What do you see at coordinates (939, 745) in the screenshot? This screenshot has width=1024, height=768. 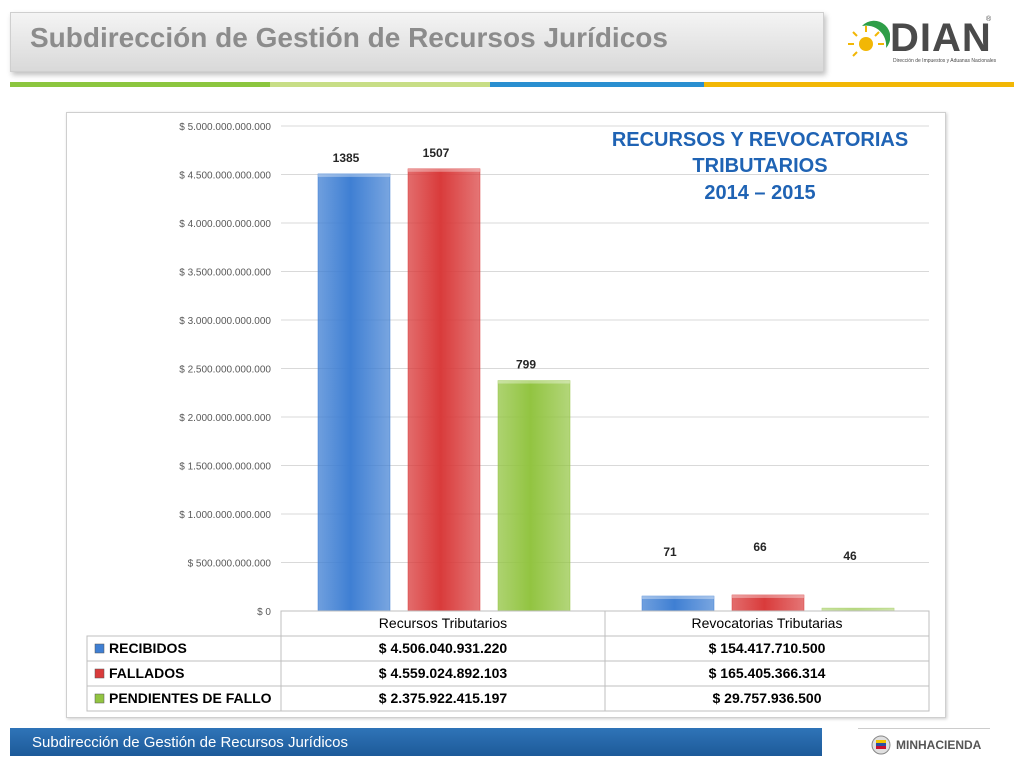 I see `ministry-name: MINHACIENDA` at bounding box center [939, 745].